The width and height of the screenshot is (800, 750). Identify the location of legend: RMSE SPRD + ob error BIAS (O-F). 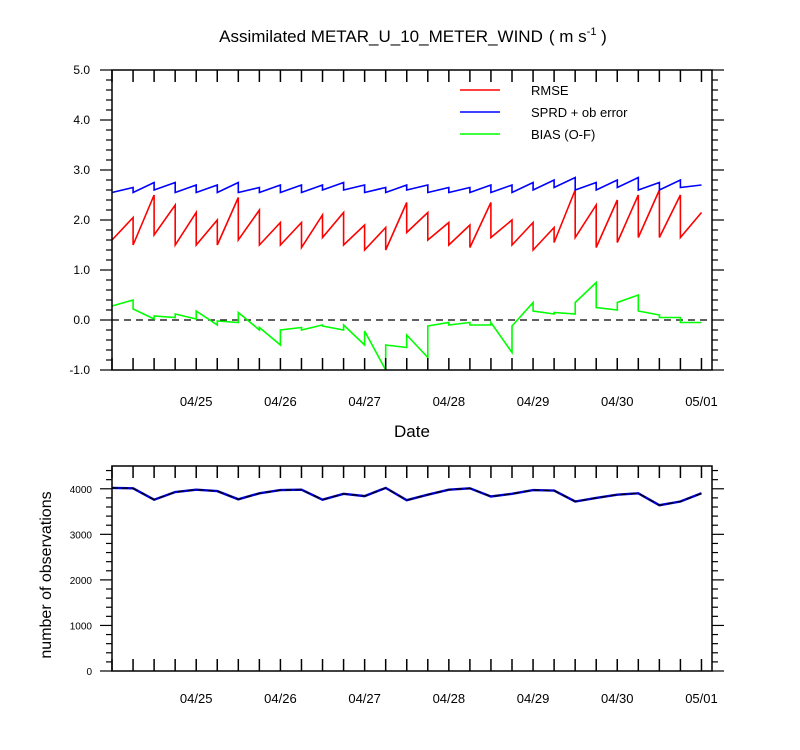
(544, 112).